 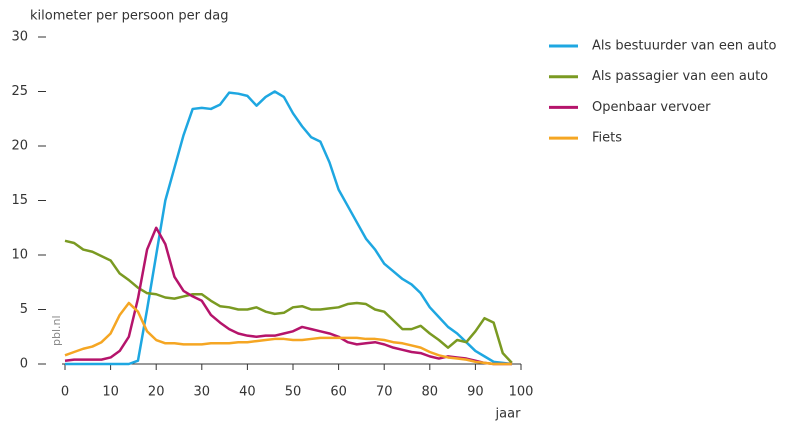 What do you see at coordinates (475, 392) in the screenshot?
I see `x-tick-label: 90` at bounding box center [475, 392].